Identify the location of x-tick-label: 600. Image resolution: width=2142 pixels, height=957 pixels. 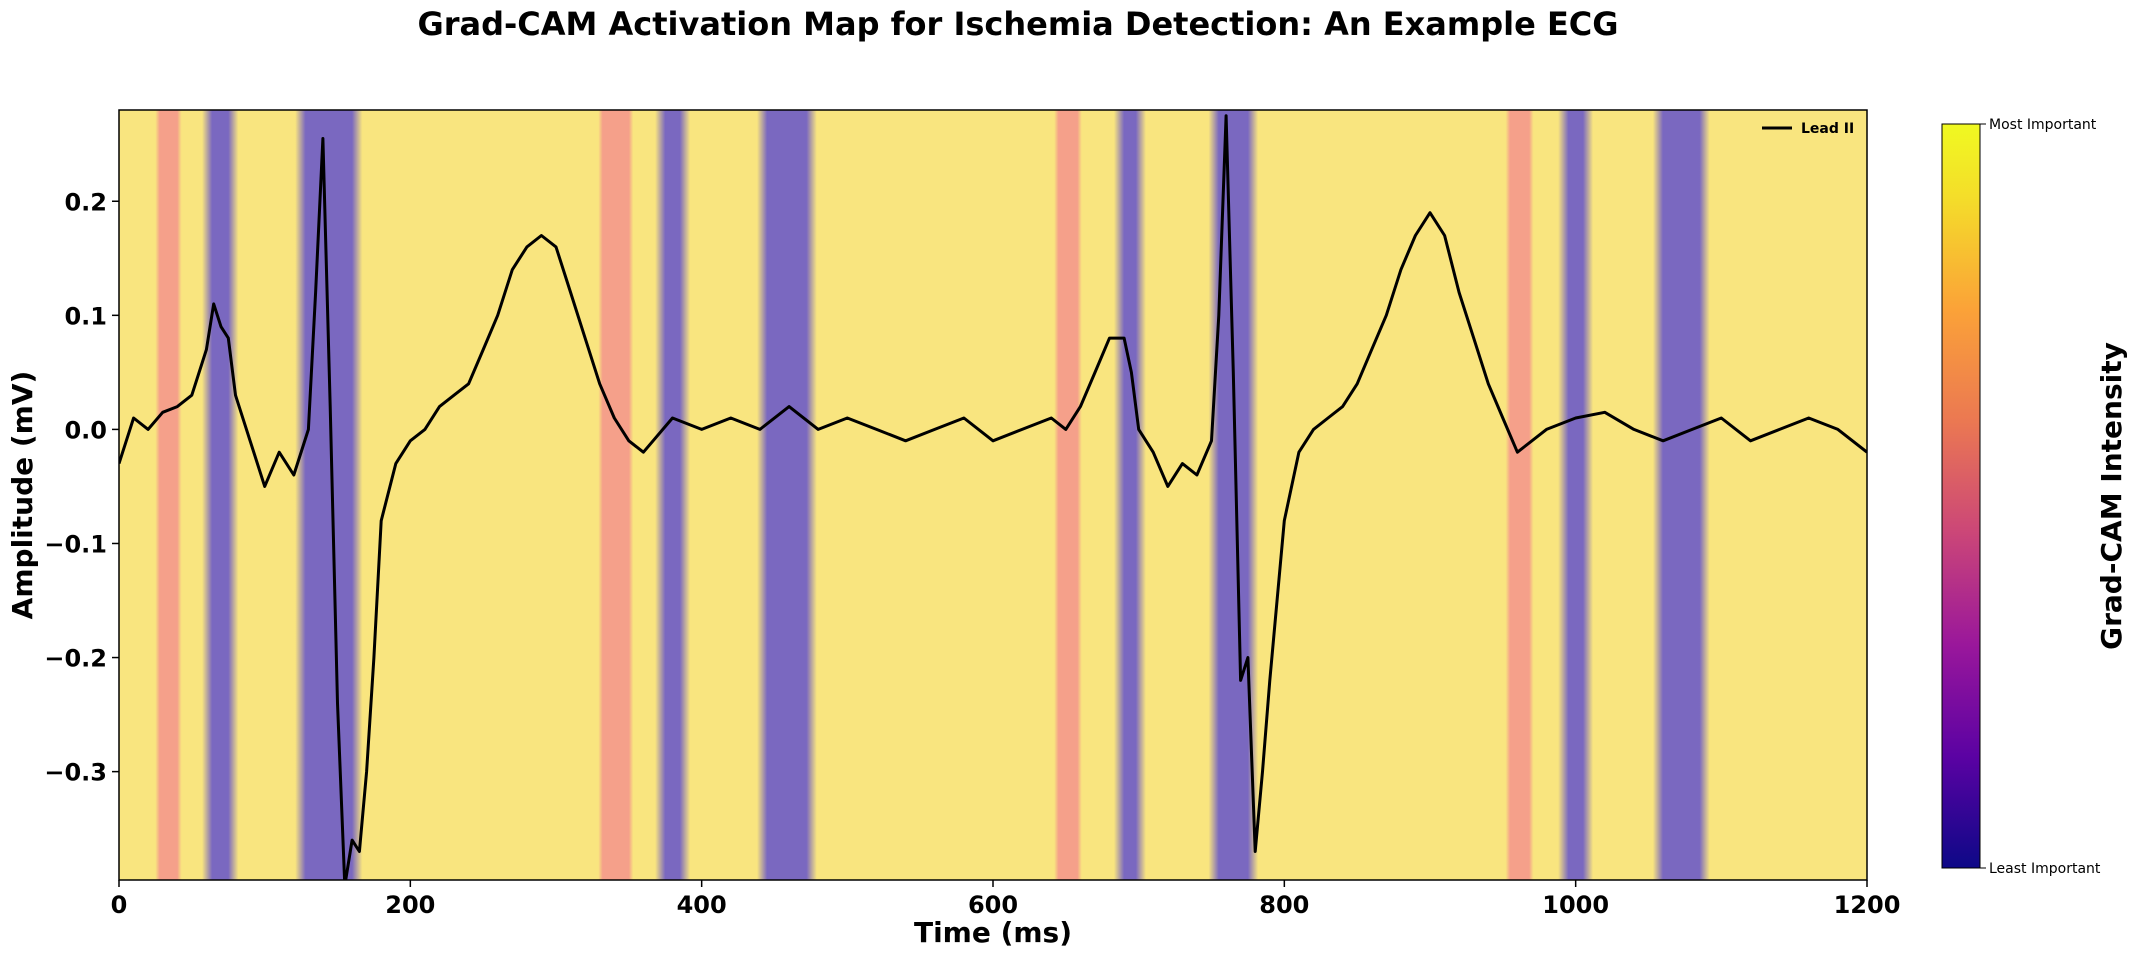
(993, 905).